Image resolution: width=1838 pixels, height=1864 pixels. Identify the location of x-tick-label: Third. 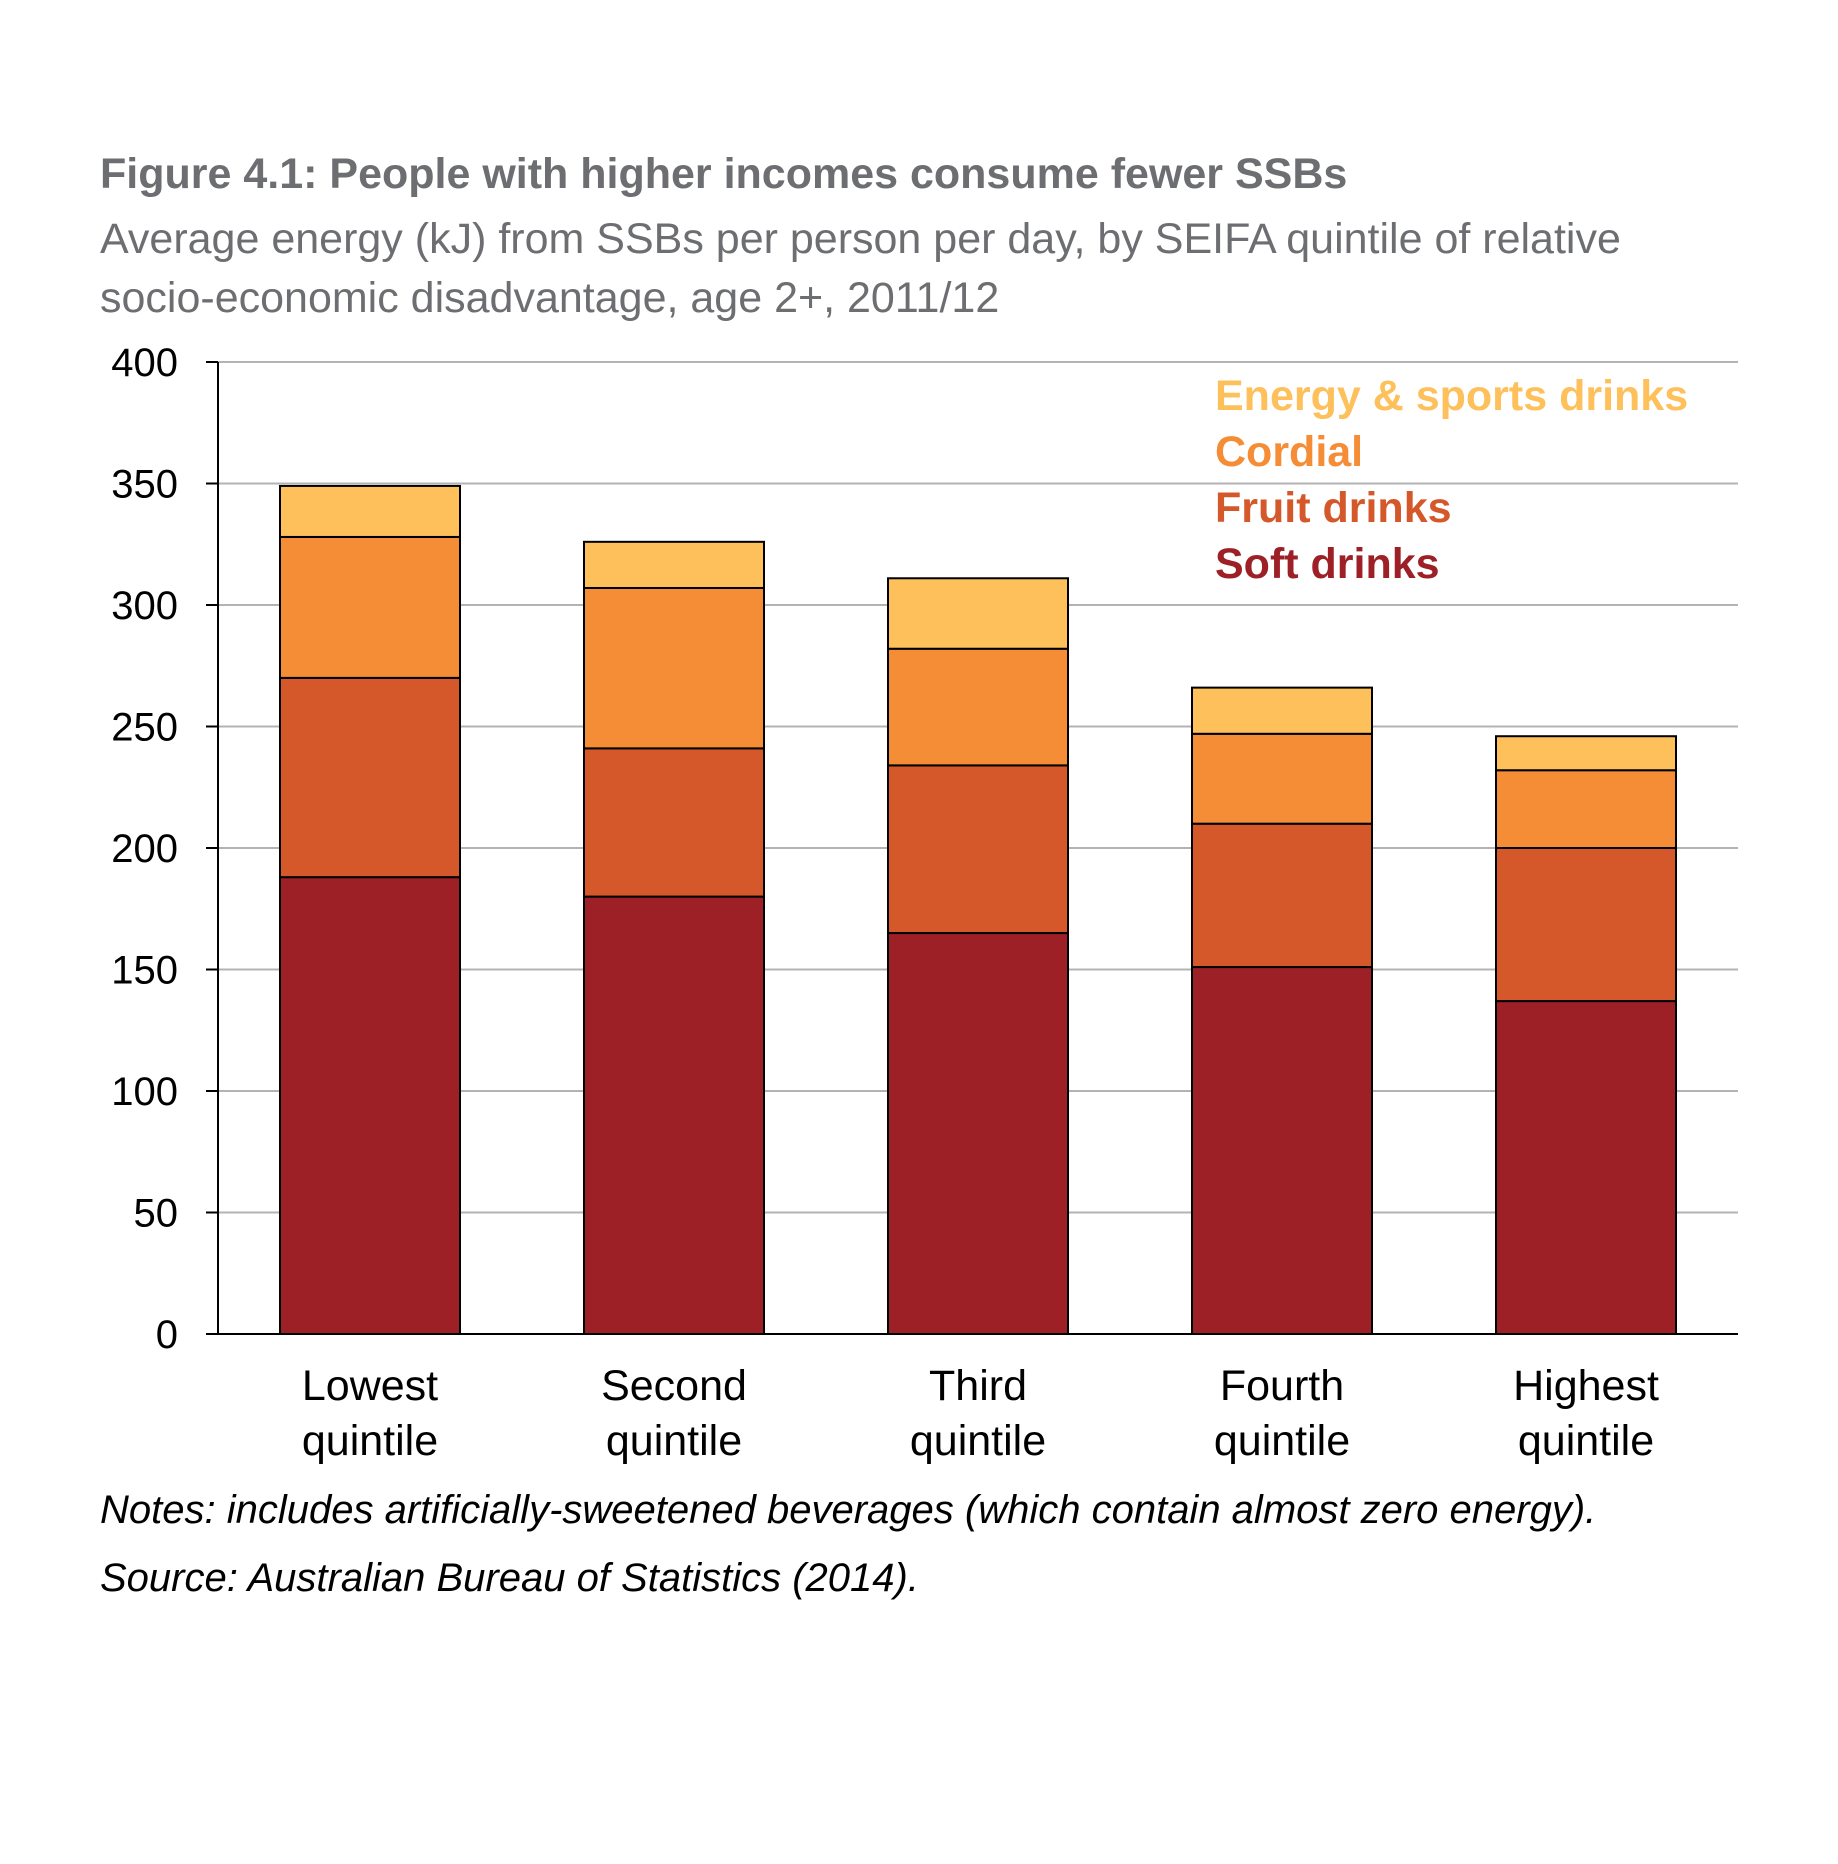
(978, 1386).